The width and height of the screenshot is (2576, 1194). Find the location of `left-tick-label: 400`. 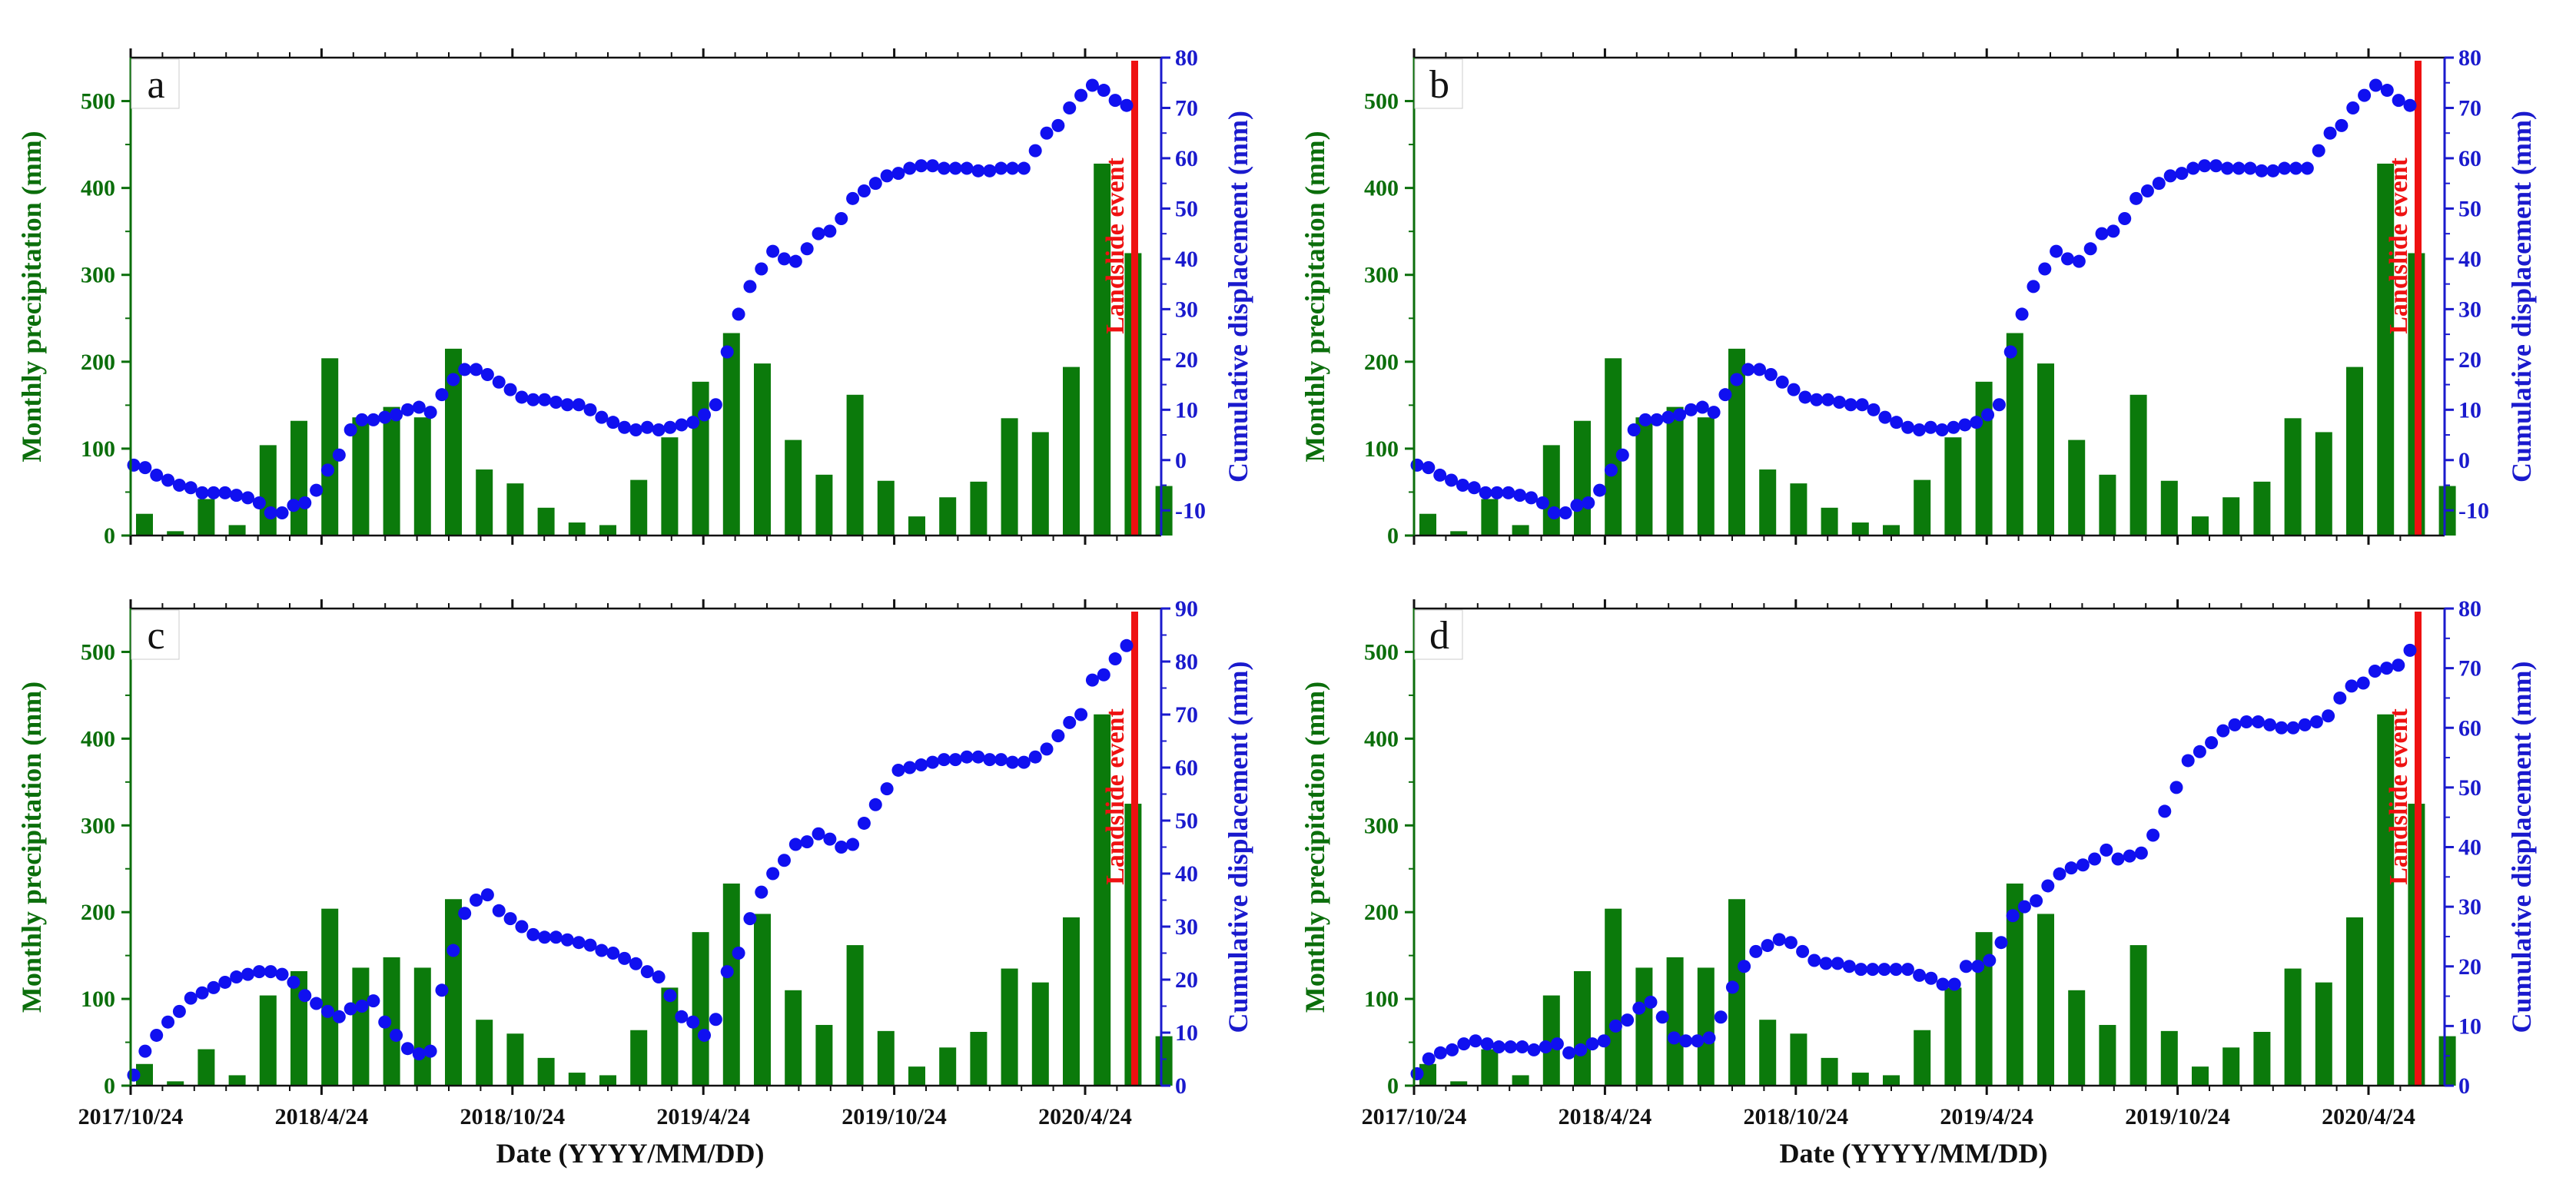

left-tick-label: 400 is located at coordinates (98, 738).